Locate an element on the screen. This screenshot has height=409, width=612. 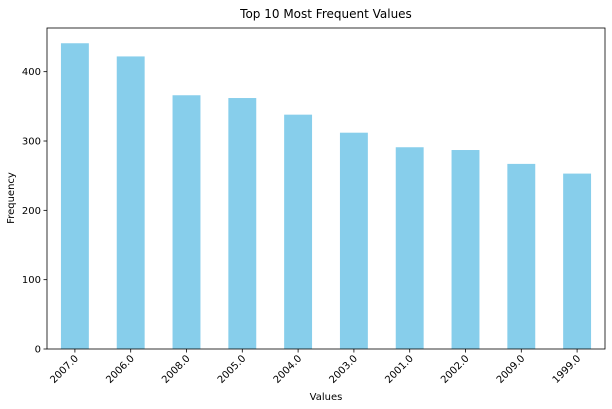
x-tick-label: 2005.0 is located at coordinates (232, 369).